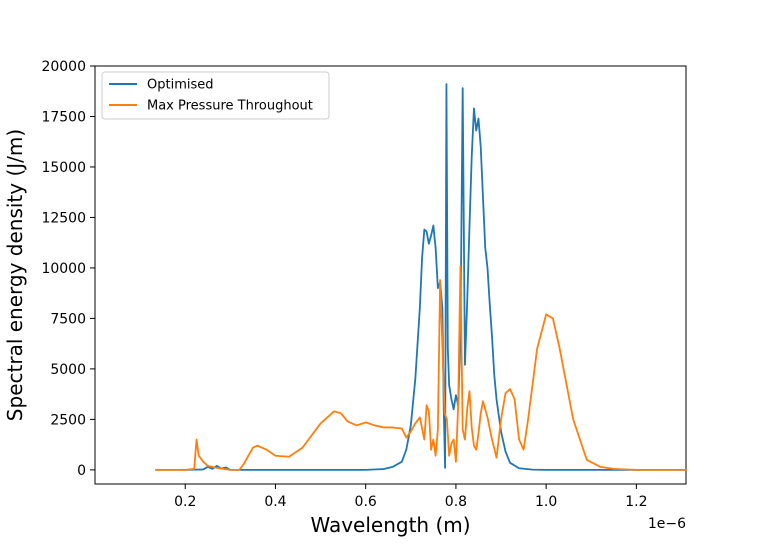 This screenshot has height=544, width=762. Describe the element at coordinates (63, 218) in the screenshot. I see `y-tick-label: 12500` at that location.